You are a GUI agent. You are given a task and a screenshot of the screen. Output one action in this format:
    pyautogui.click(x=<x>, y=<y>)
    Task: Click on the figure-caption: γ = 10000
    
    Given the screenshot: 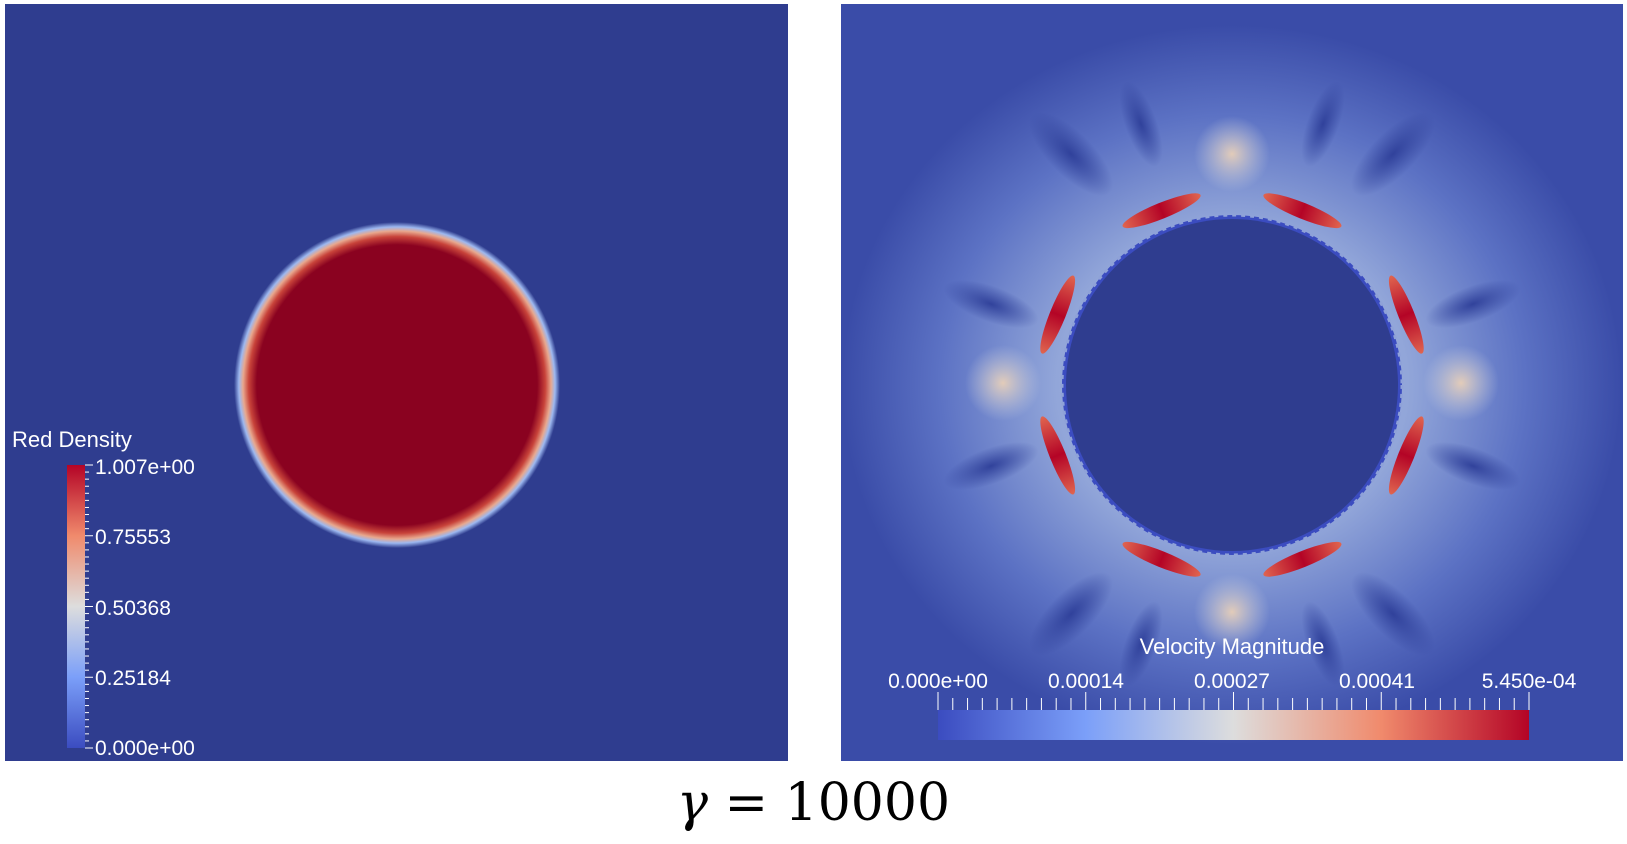 What is the action you would take?
    pyautogui.click(x=813, y=803)
    